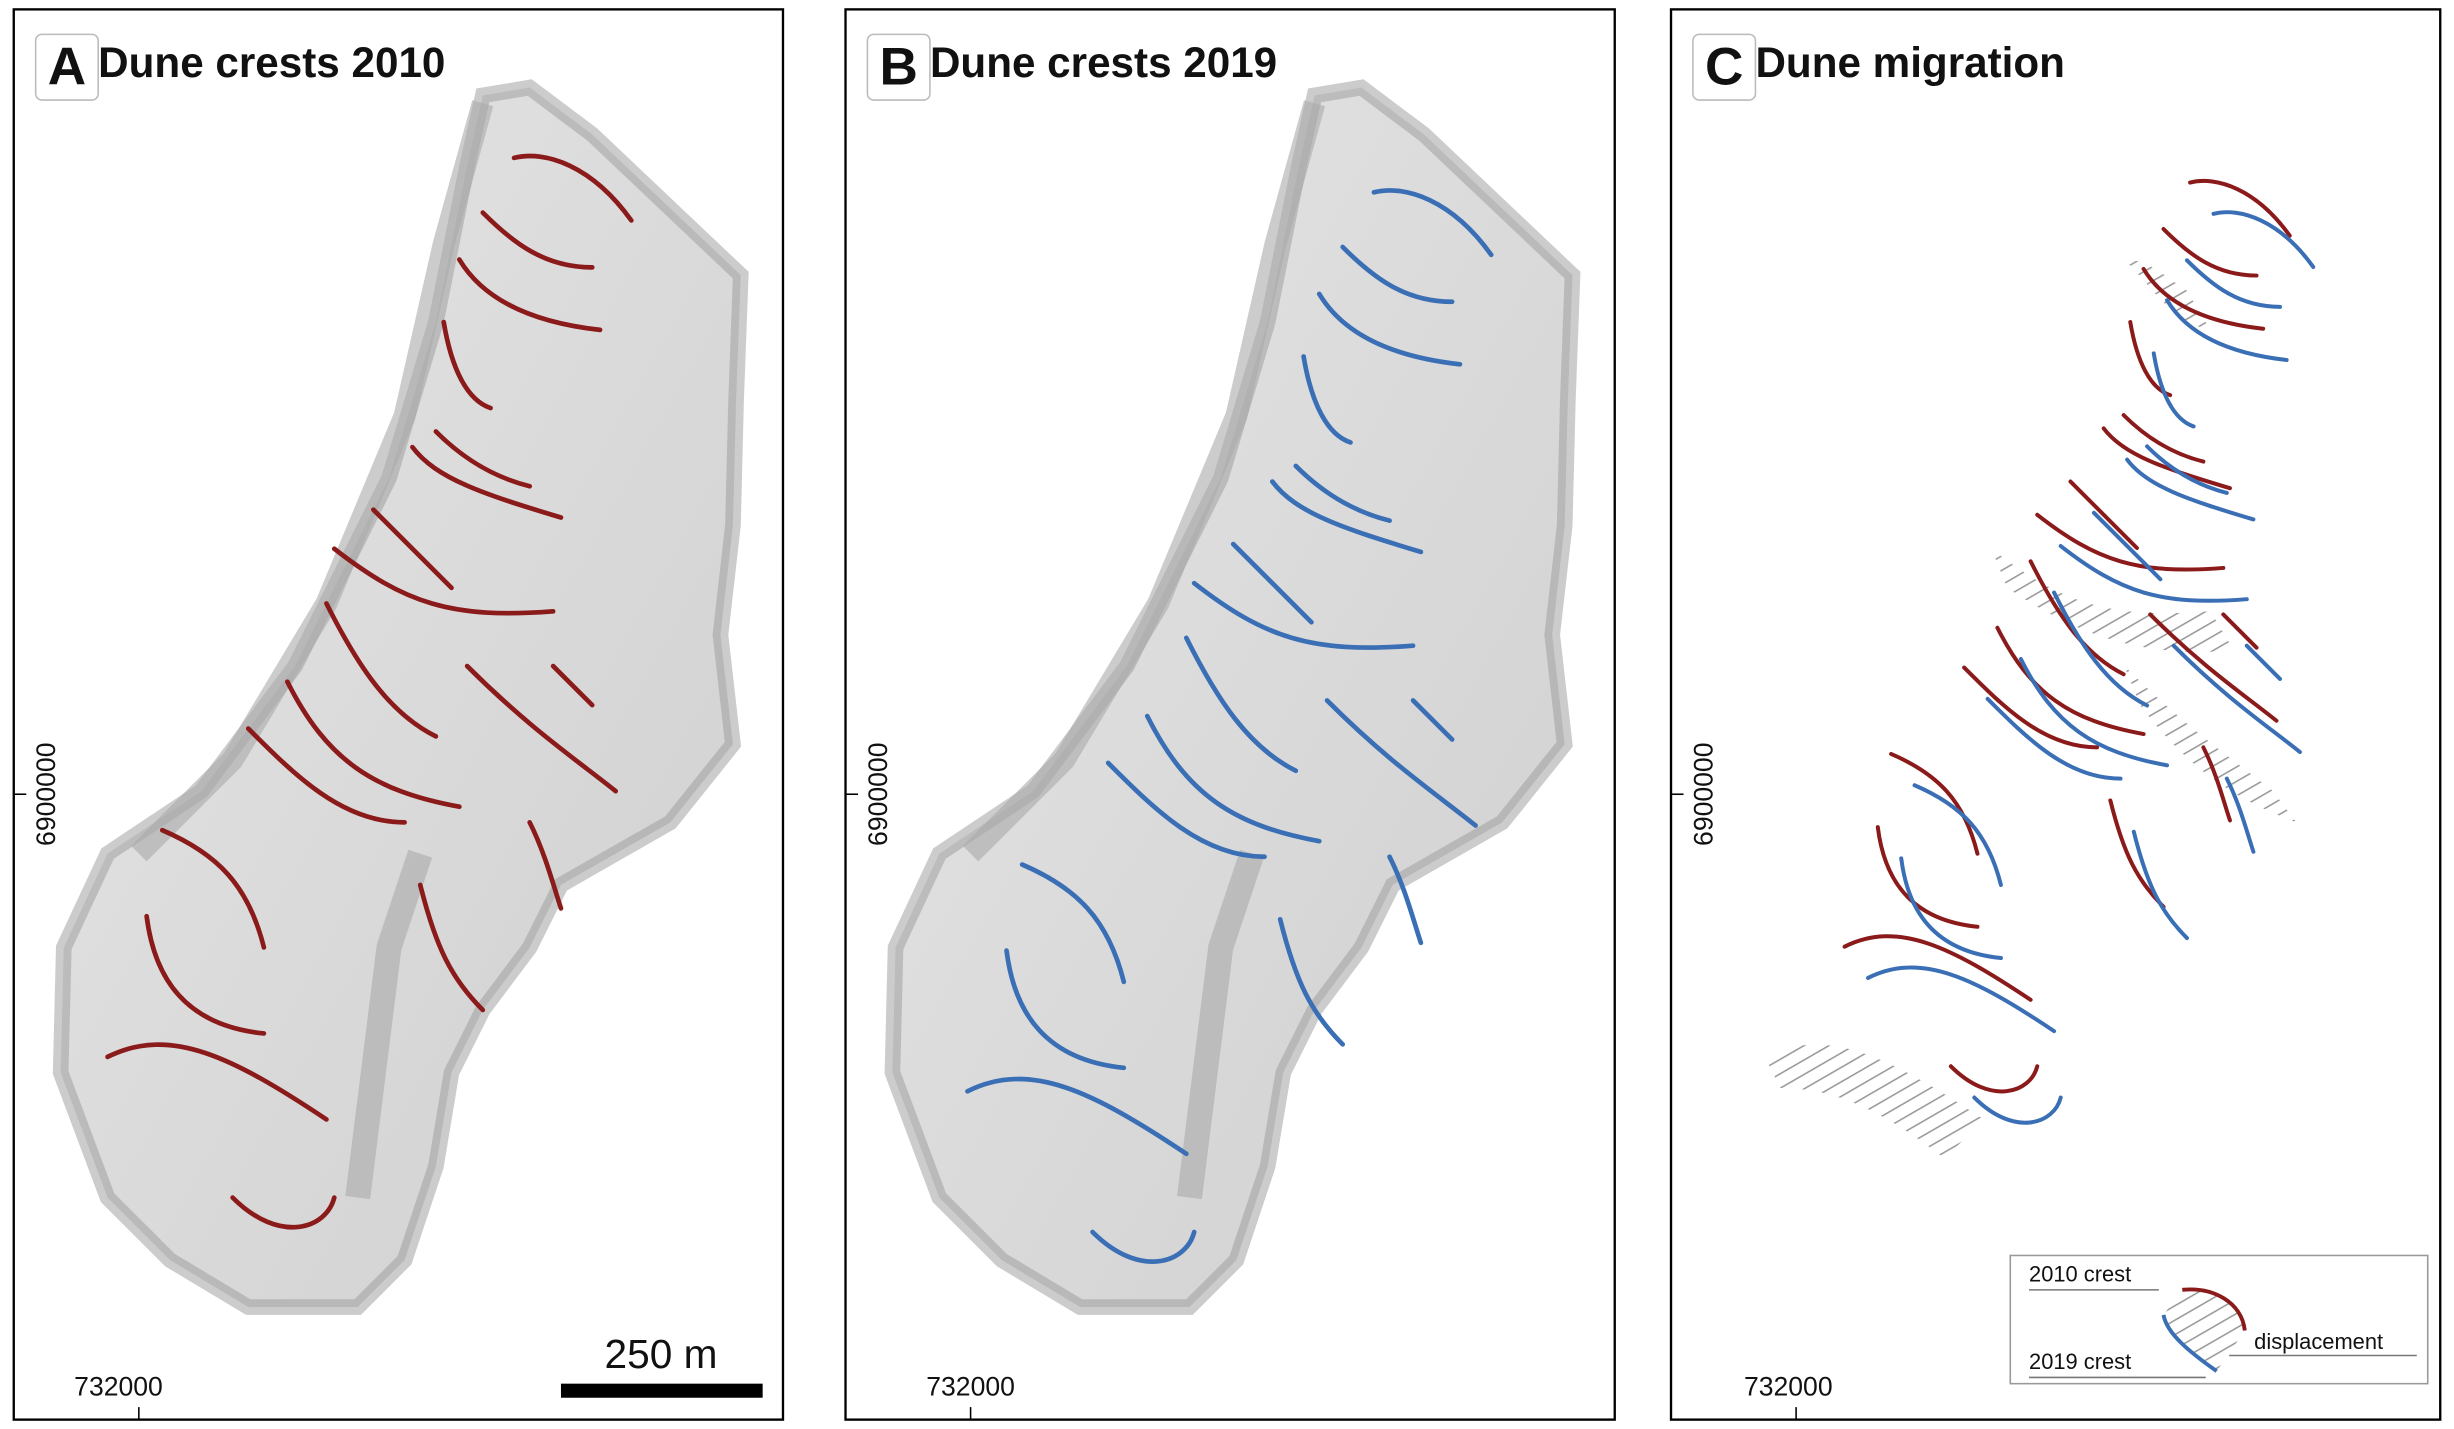  I want to click on legend: 2010 crest 2019 crest displacement, so click(2219, 1319).